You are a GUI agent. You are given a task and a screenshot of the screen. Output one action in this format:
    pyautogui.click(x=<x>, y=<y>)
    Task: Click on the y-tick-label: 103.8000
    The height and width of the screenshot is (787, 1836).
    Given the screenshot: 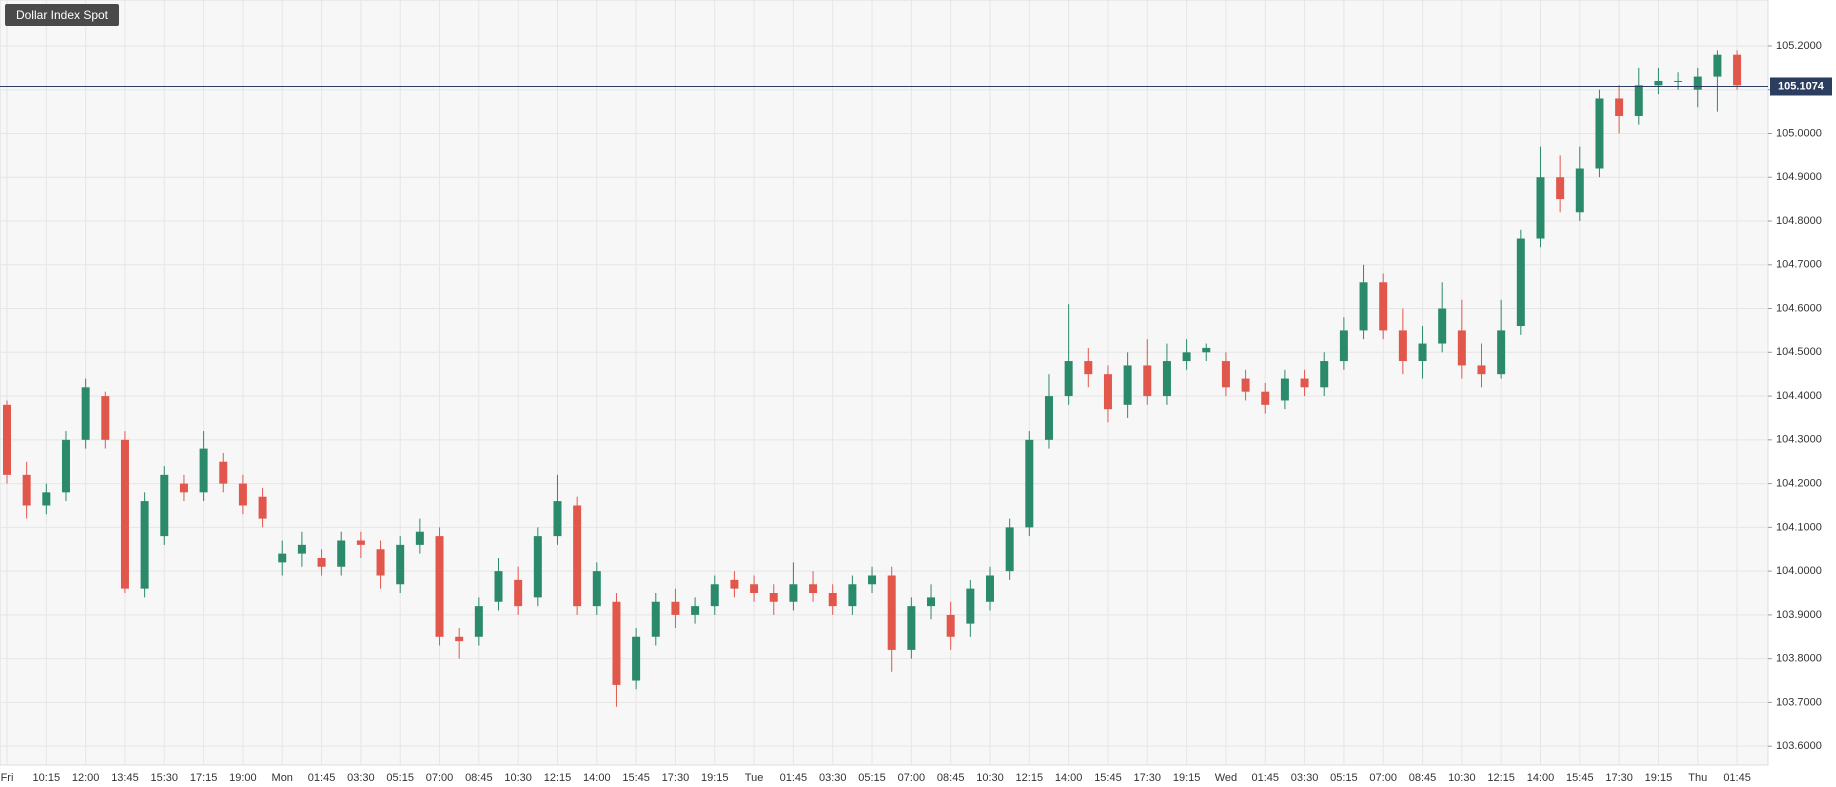 What is the action you would take?
    pyautogui.click(x=1799, y=659)
    